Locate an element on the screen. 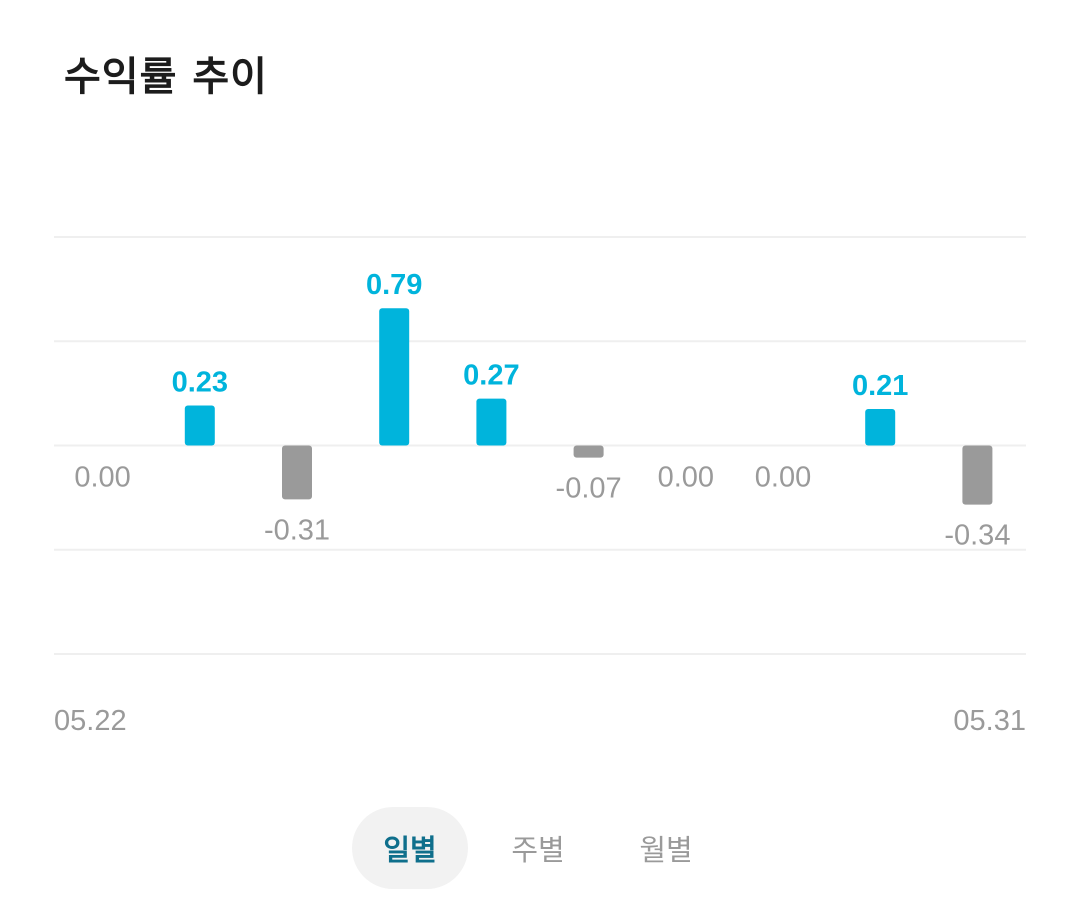  data-label-2: -0.31 is located at coordinates (297, 530).